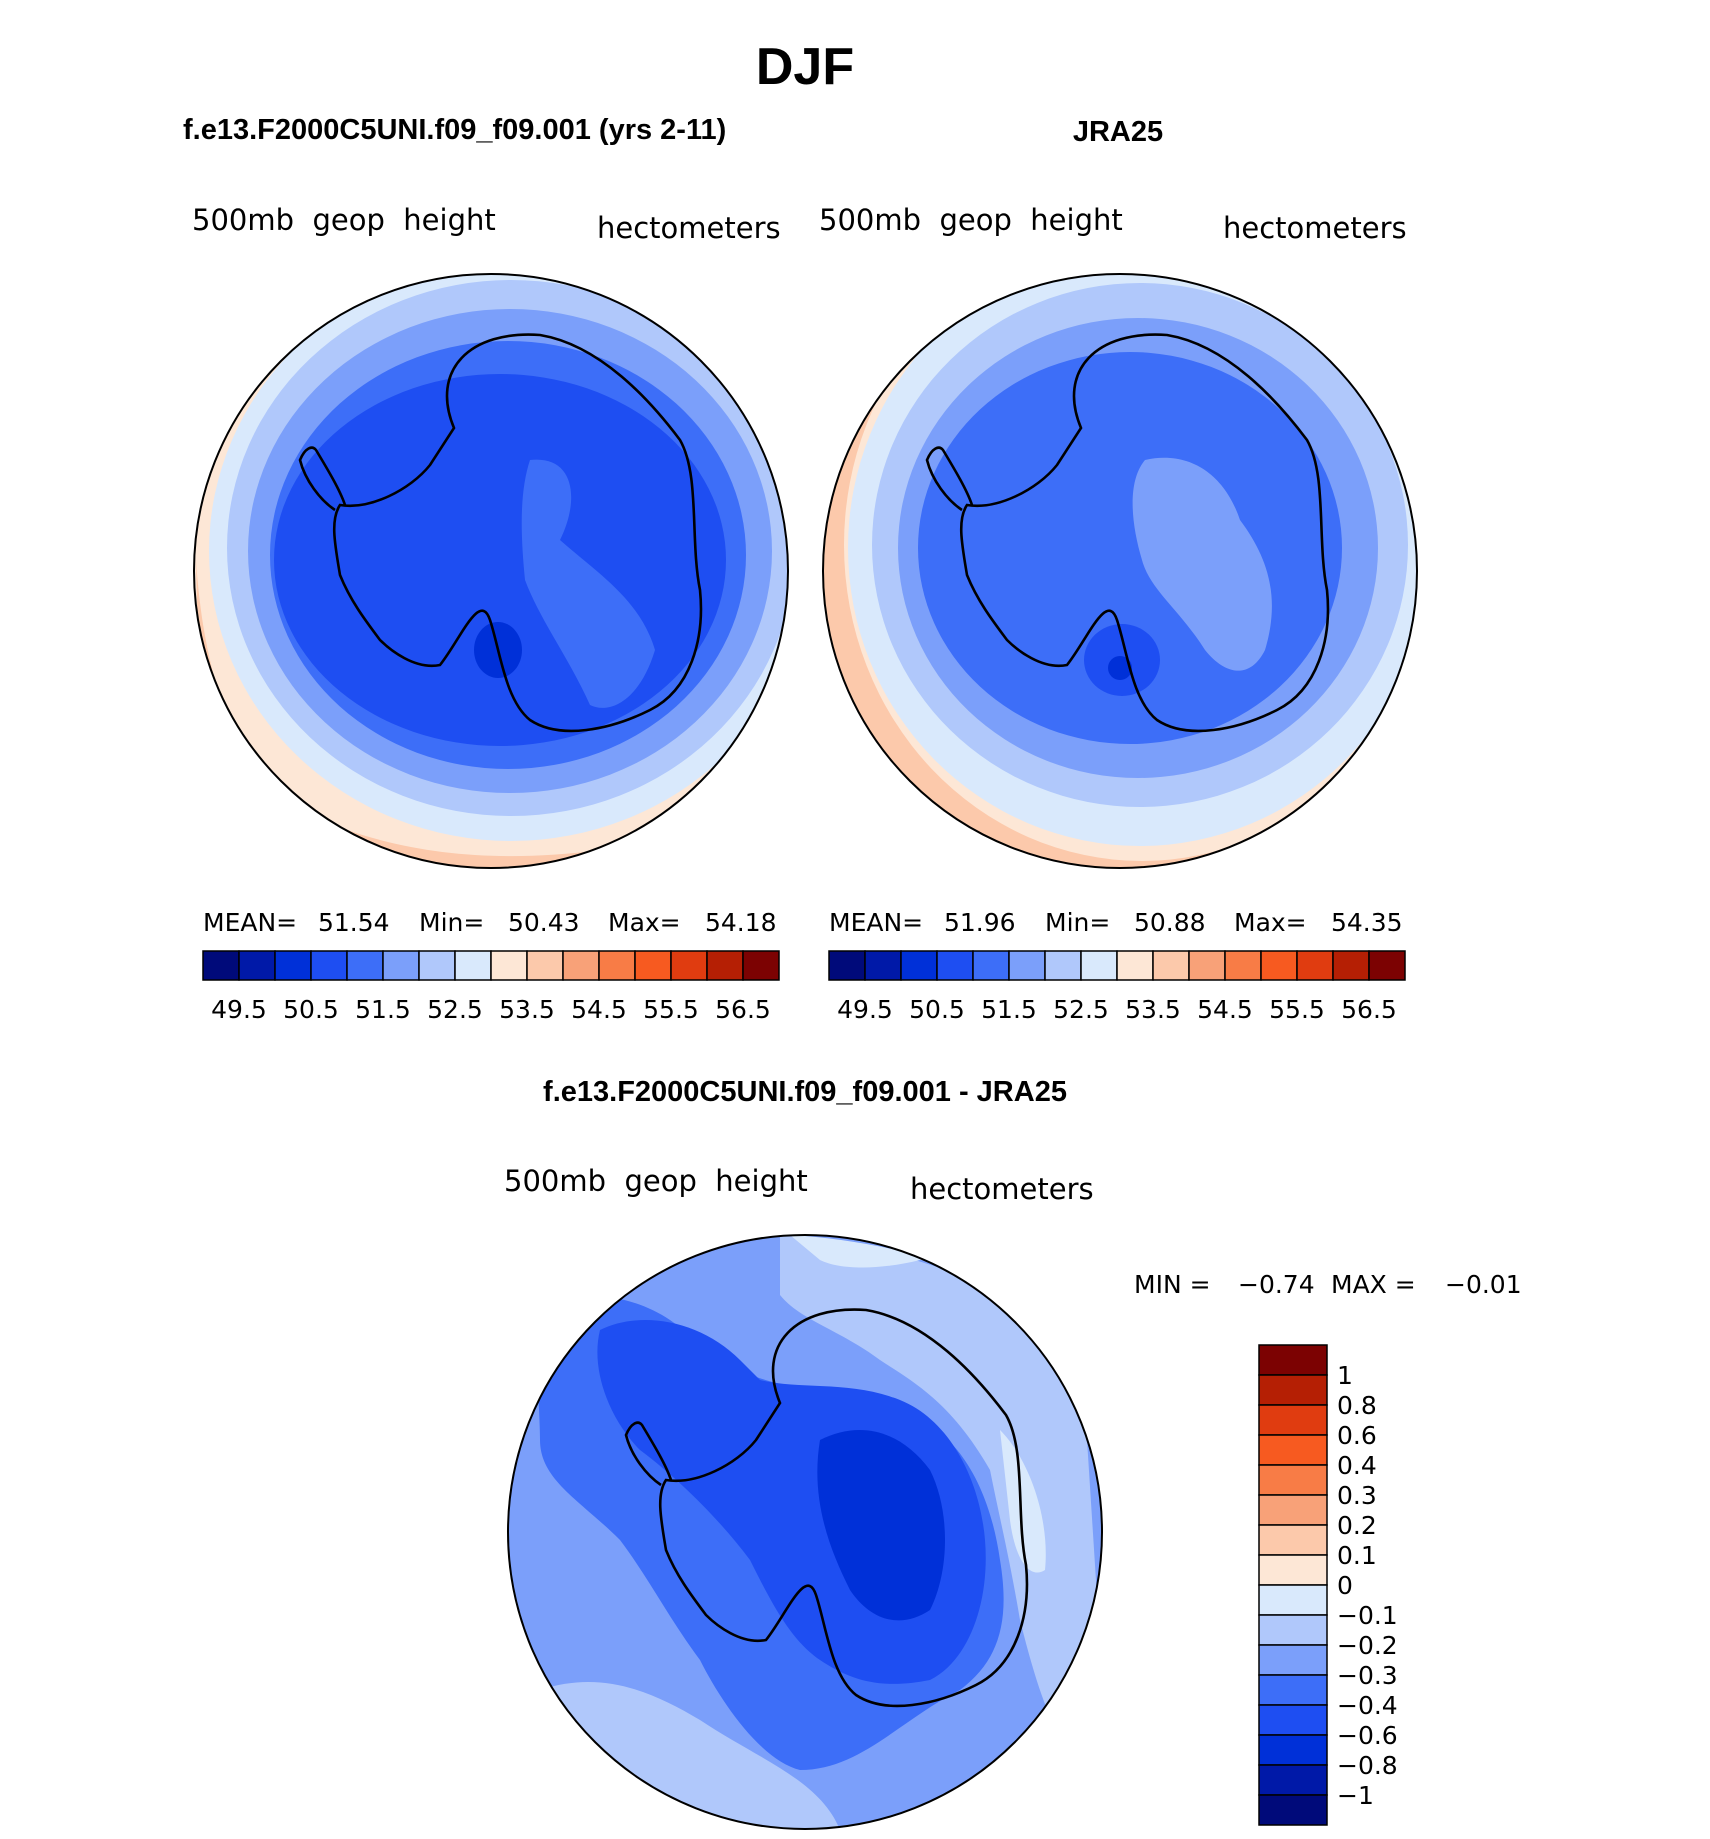 The image size is (1710, 1839). Describe the element at coordinates (1357, 1495) in the screenshot. I see `colorbar-tick-label: 0.3` at that location.